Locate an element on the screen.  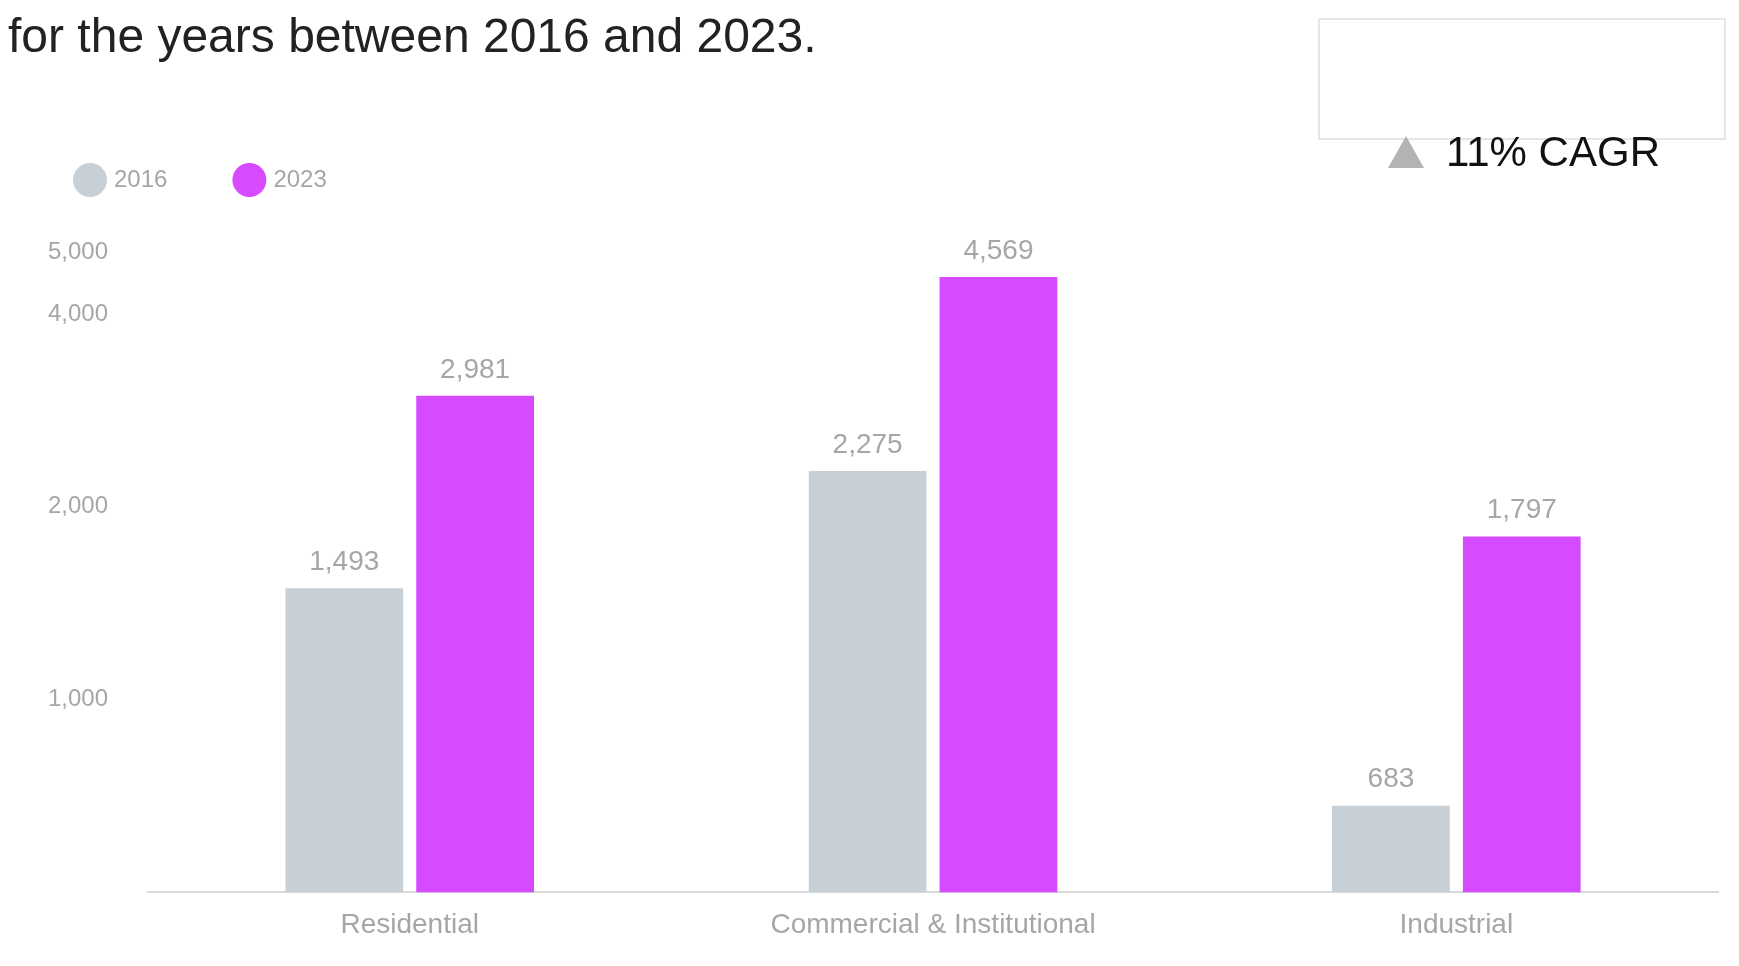
chart-title: for the years between 2016 and 2023. is located at coordinates (412, 35).